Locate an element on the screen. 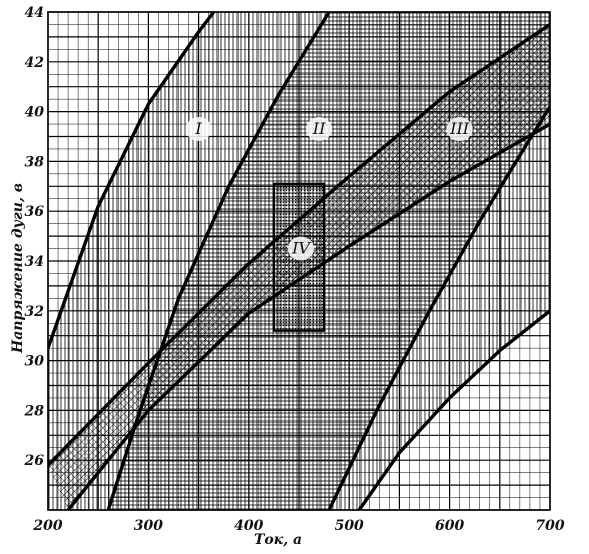  region-label: III is located at coordinates (459, 128).